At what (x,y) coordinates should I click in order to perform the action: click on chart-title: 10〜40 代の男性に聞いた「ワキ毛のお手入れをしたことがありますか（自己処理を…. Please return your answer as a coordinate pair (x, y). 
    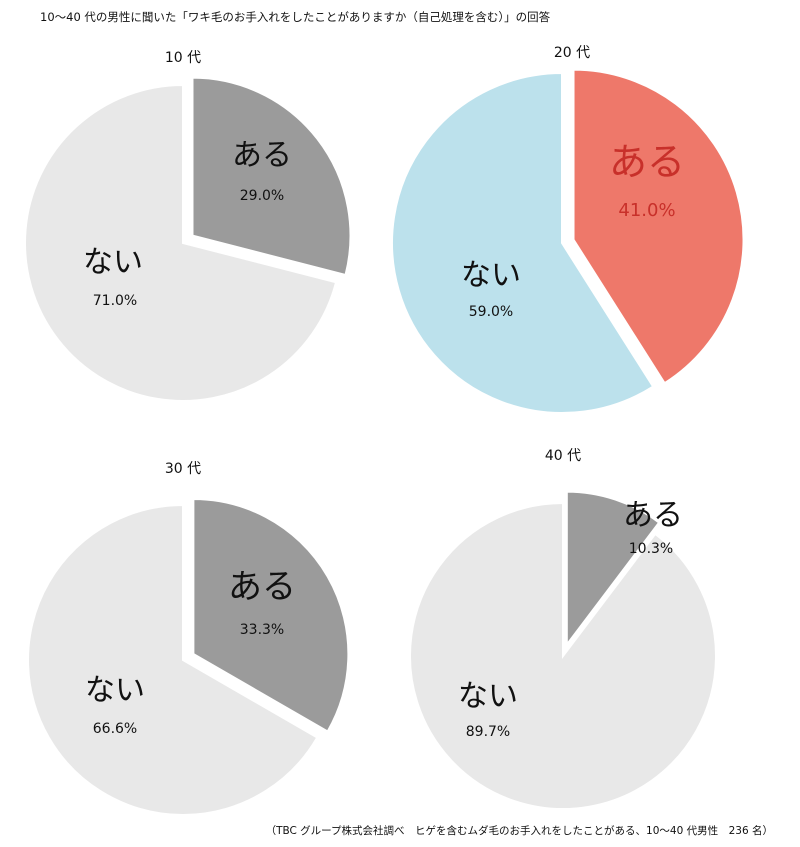
    Looking at the image, I should click on (295, 17).